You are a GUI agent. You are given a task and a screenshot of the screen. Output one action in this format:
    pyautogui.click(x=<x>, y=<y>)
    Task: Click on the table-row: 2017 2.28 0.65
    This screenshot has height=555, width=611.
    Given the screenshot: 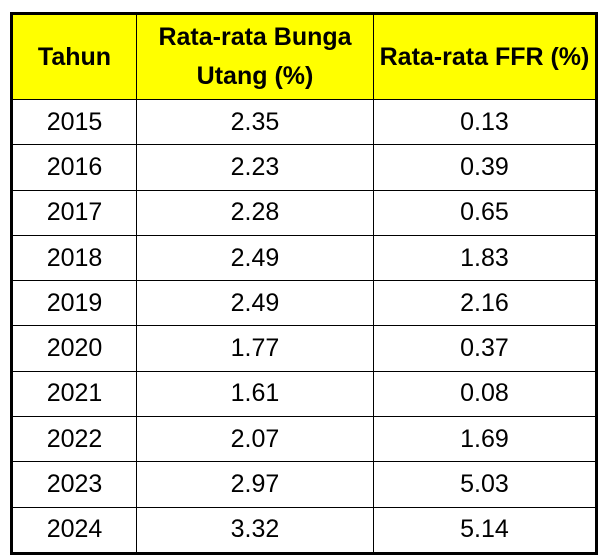 What is the action you would take?
    pyautogui.click(x=304, y=212)
    